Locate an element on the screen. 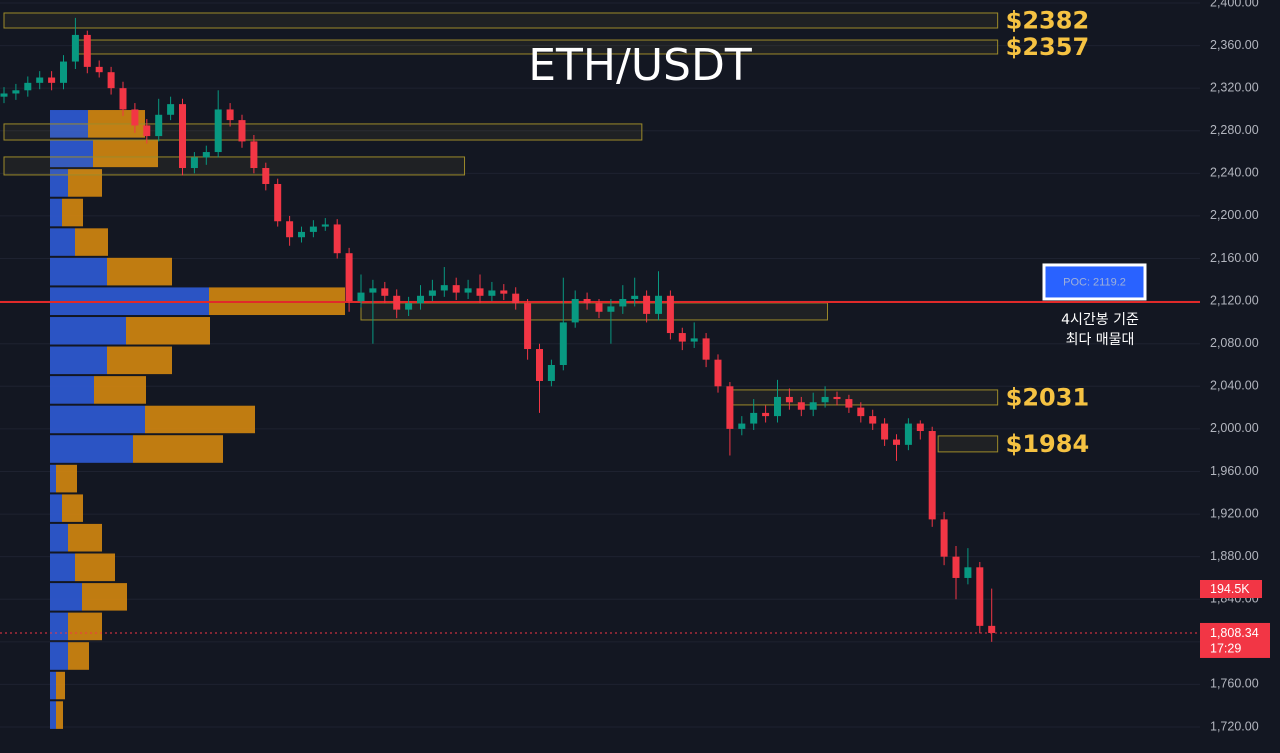 The width and height of the screenshot is (1280, 753). y-tick-label: 2,000.00 is located at coordinates (1234, 428).